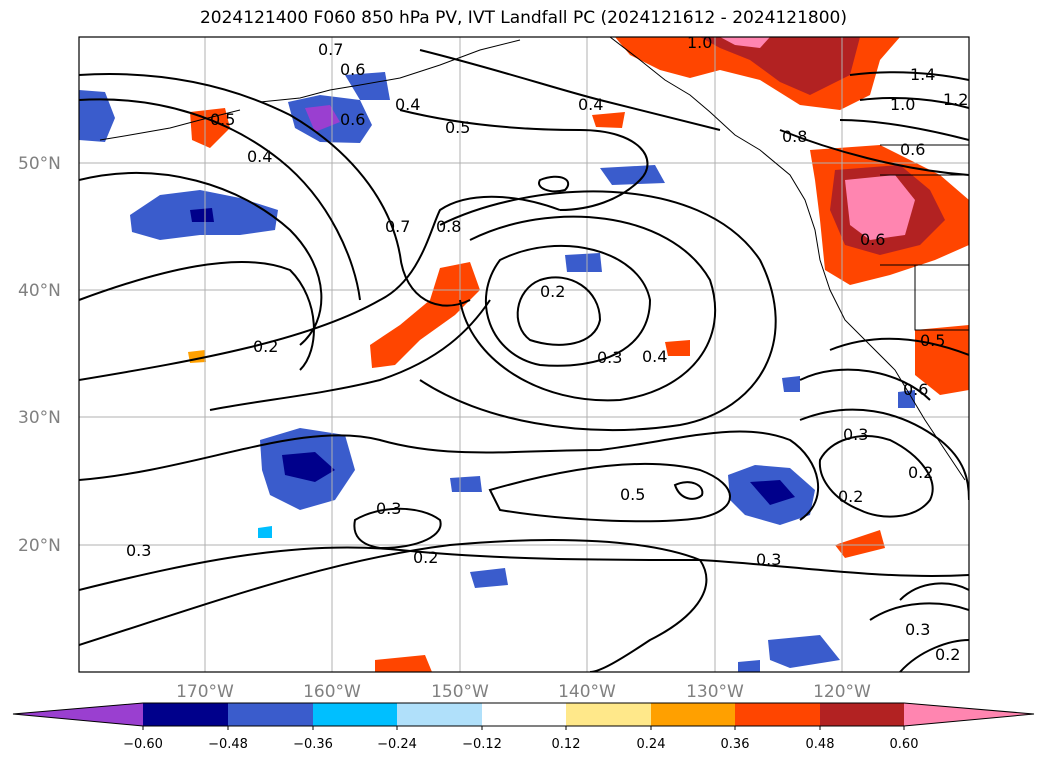  I want to click on shade-se-pacific-core, so click(772, 492).